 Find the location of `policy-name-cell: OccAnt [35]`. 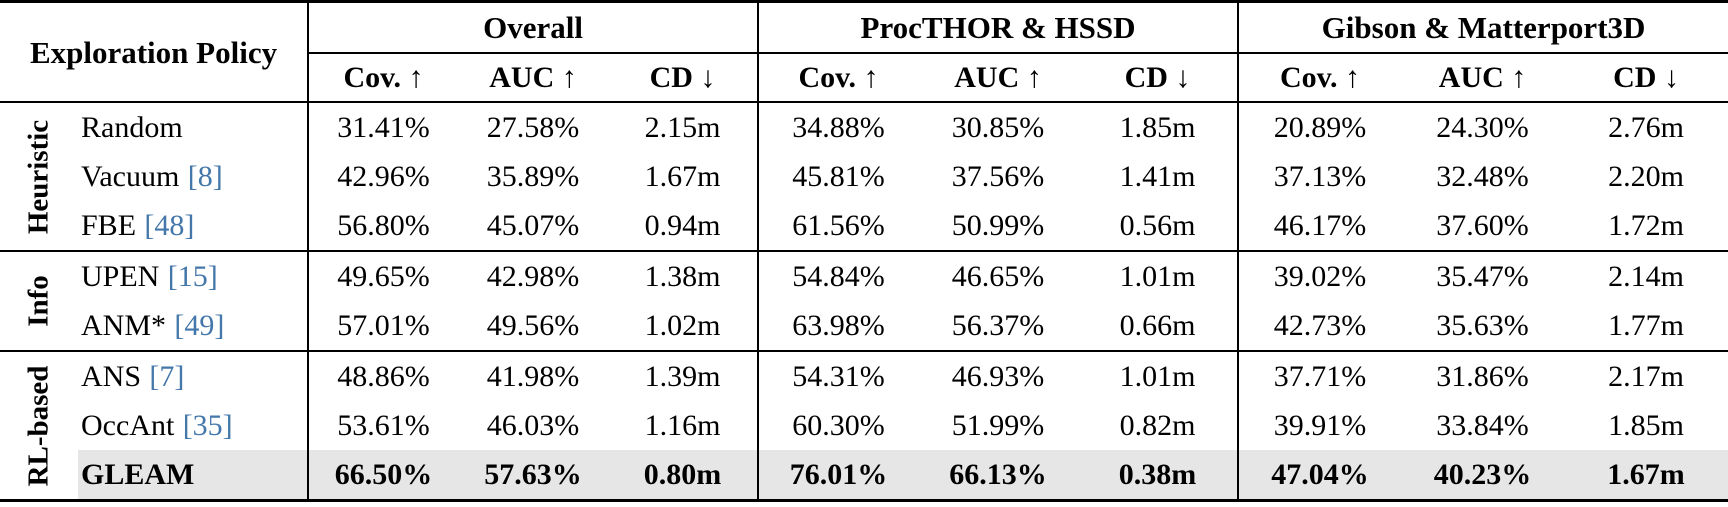

policy-name-cell: OccAnt [35] is located at coordinates (194, 425).